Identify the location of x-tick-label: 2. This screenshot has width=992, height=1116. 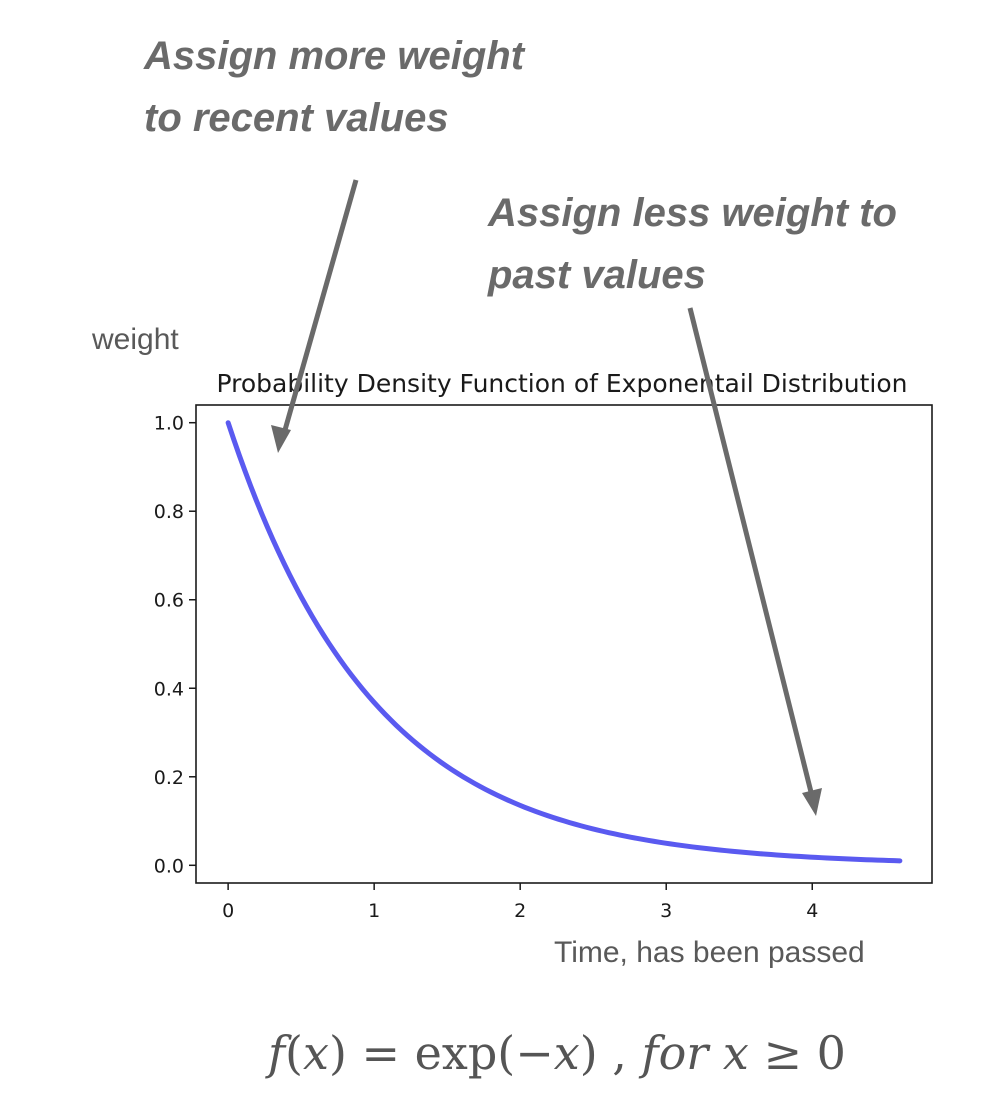
(520, 911).